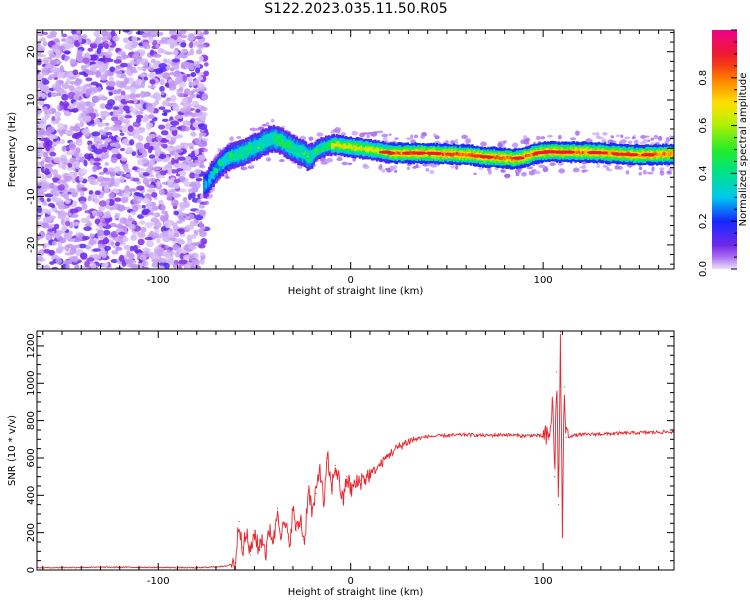 The width and height of the screenshot is (750, 600). Describe the element at coordinates (31, 345) in the screenshot. I see `y-tick-label: 1200` at that location.